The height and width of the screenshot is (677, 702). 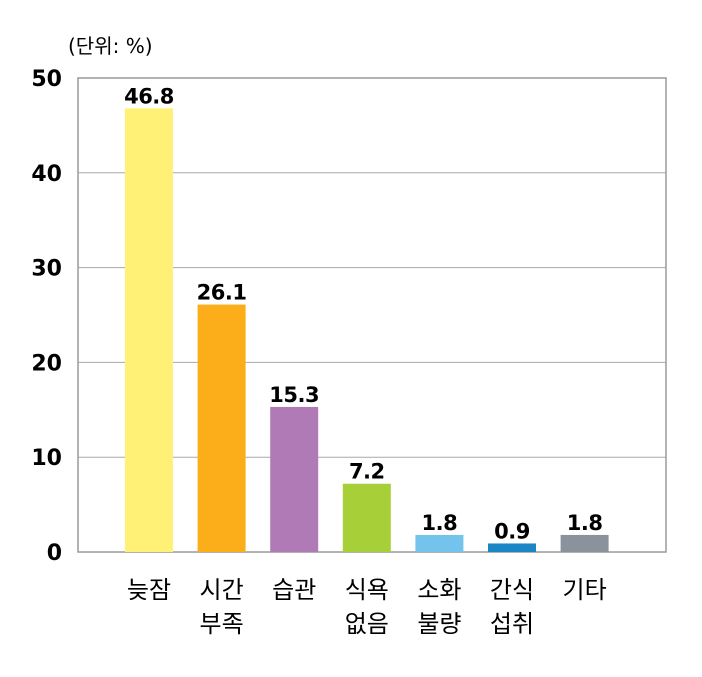 What do you see at coordinates (294, 590) in the screenshot?
I see `x-tick-label: 습관` at bounding box center [294, 590].